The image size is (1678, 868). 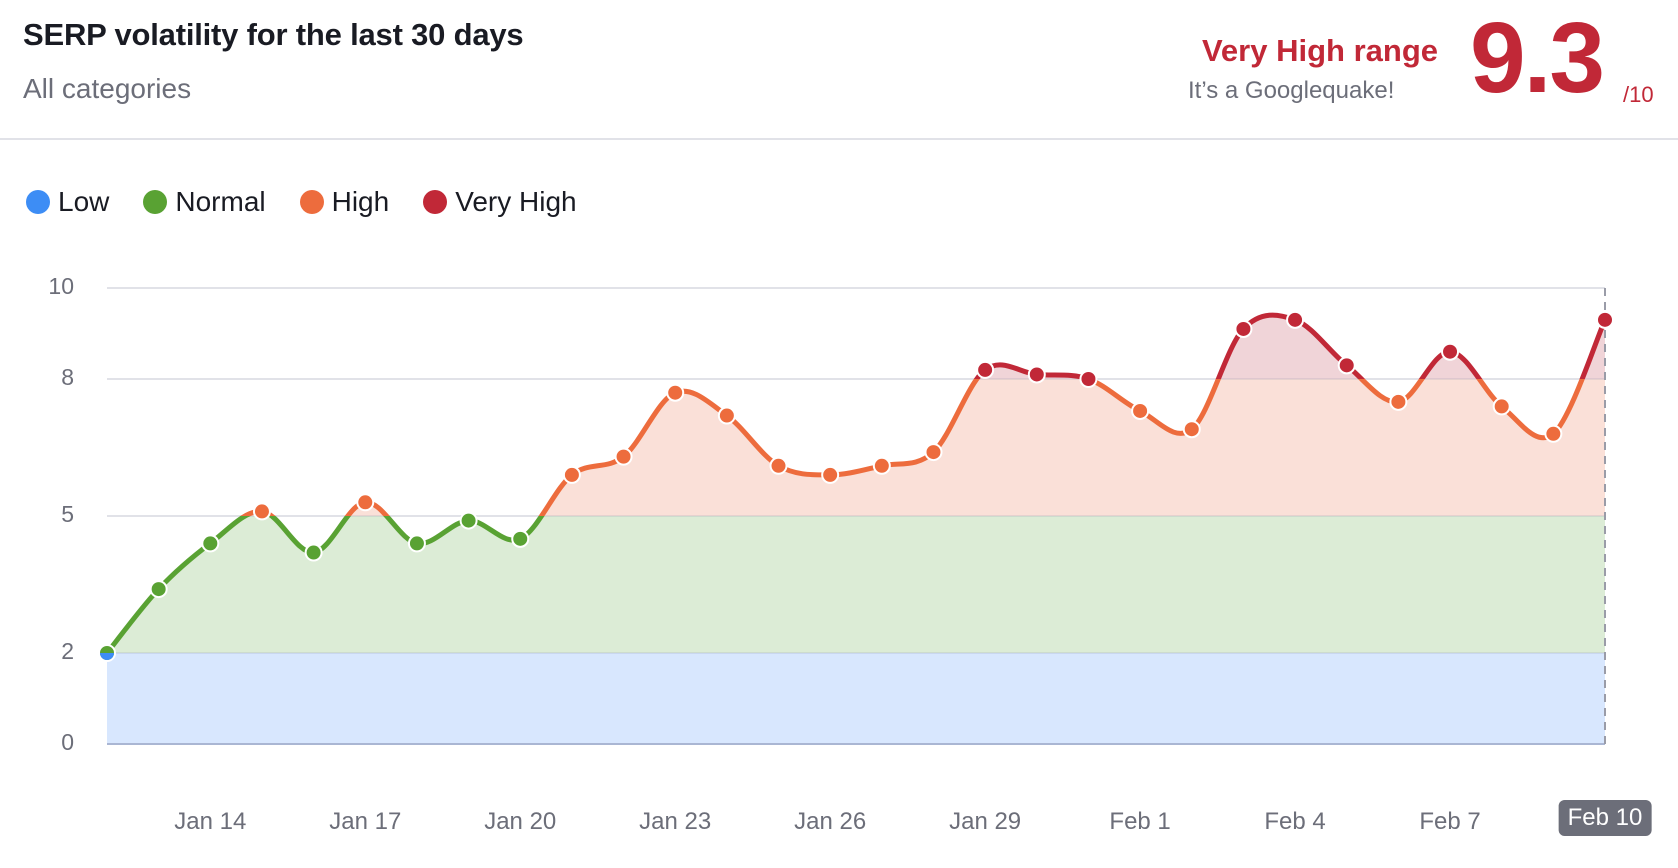 What do you see at coordinates (210, 821) in the screenshot?
I see `x-tick-label: Jan 14` at bounding box center [210, 821].